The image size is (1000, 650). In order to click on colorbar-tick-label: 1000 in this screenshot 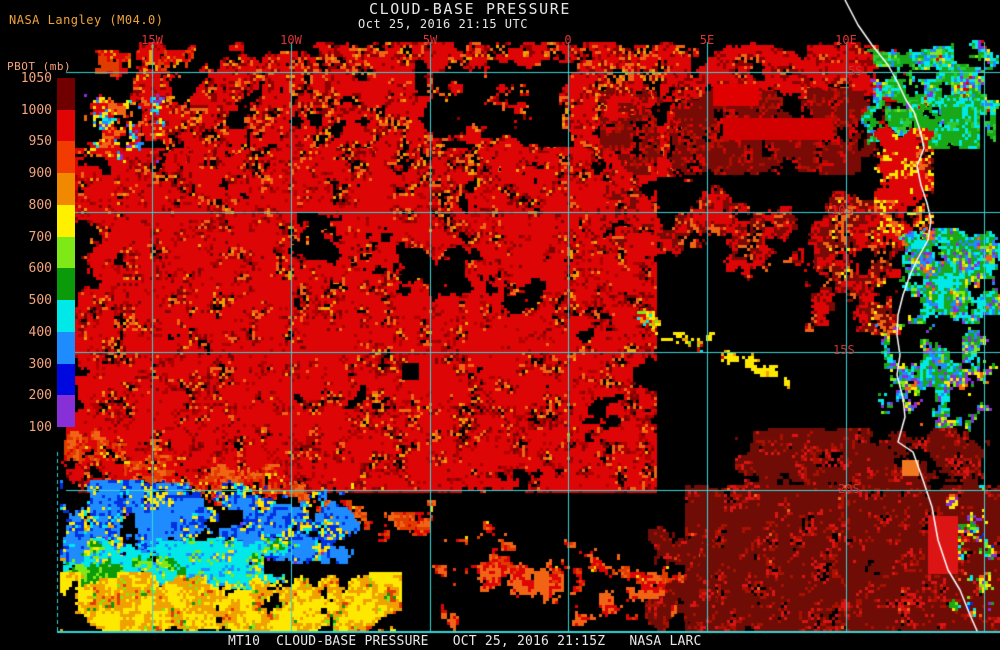, I will do `click(36, 110)`.